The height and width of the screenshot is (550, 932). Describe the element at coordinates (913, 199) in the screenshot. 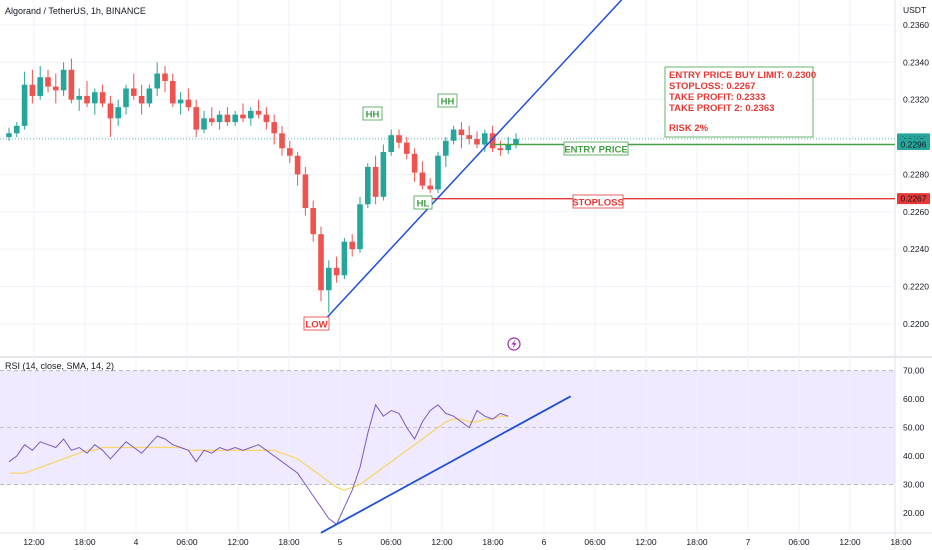

I see `price-badge` at that location.